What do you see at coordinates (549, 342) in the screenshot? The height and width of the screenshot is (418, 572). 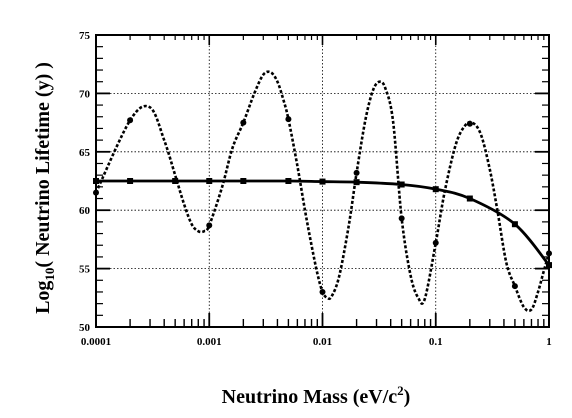 I see `x-tick-label: 1` at bounding box center [549, 342].